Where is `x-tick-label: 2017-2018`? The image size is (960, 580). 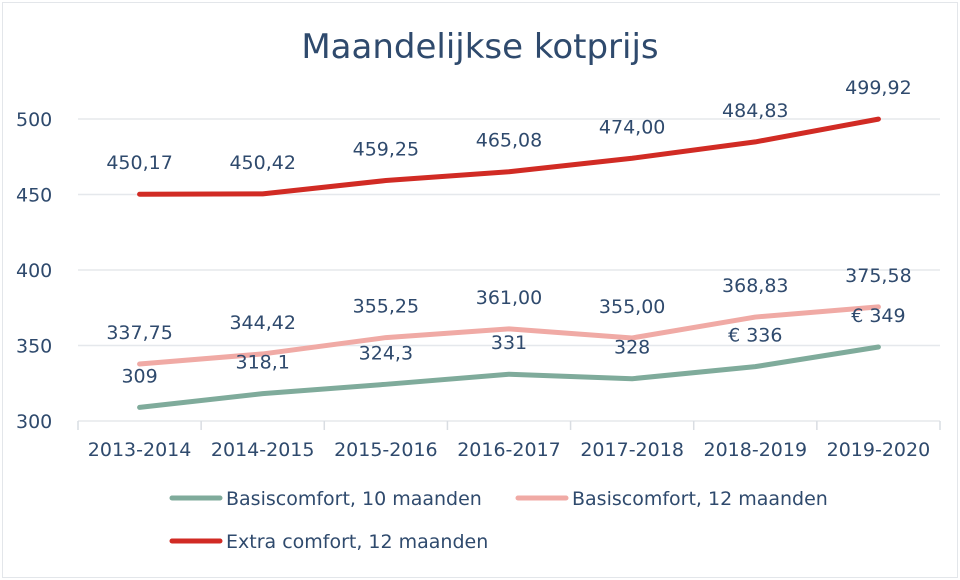 x-tick-label: 2017-2018 is located at coordinates (632, 450).